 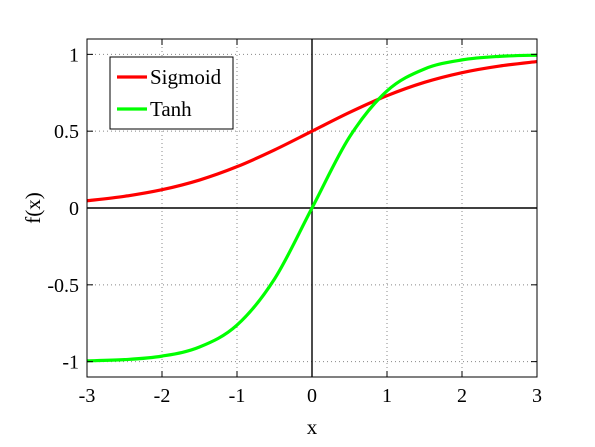 What do you see at coordinates (70, 363) in the screenshot?
I see `y-tick-label: -1` at bounding box center [70, 363].